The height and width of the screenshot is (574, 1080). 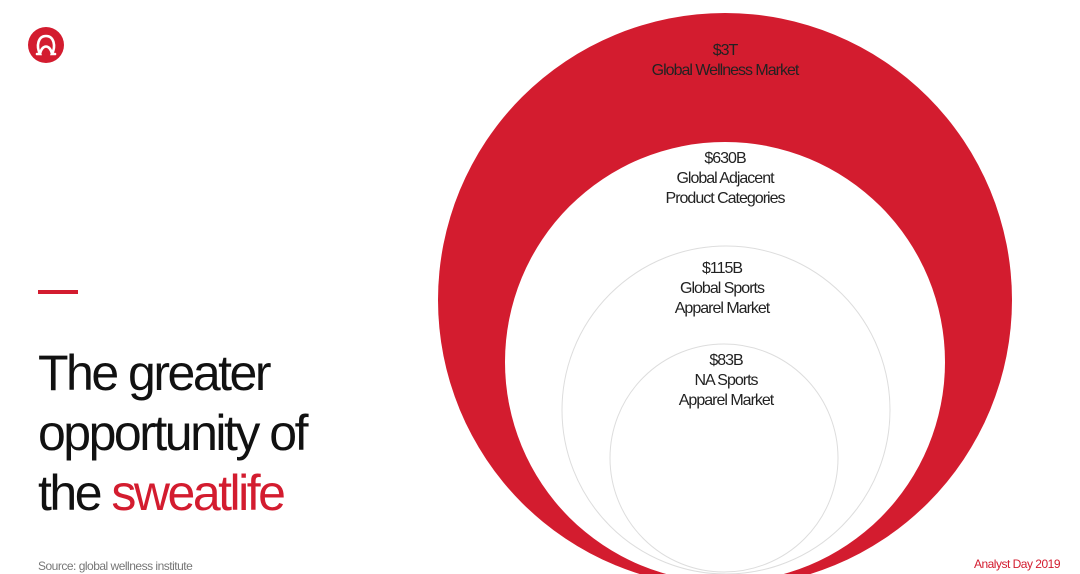 What do you see at coordinates (115, 566) in the screenshot?
I see `source: Source: global wellness institute` at bounding box center [115, 566].